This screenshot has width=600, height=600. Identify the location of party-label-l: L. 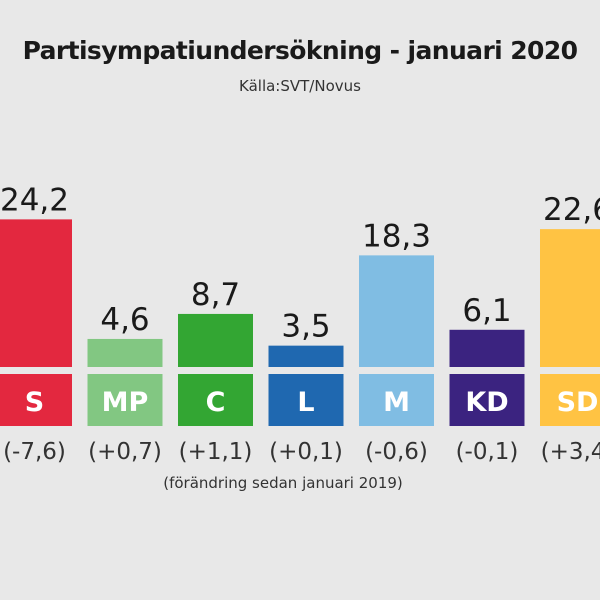
(305, 402).